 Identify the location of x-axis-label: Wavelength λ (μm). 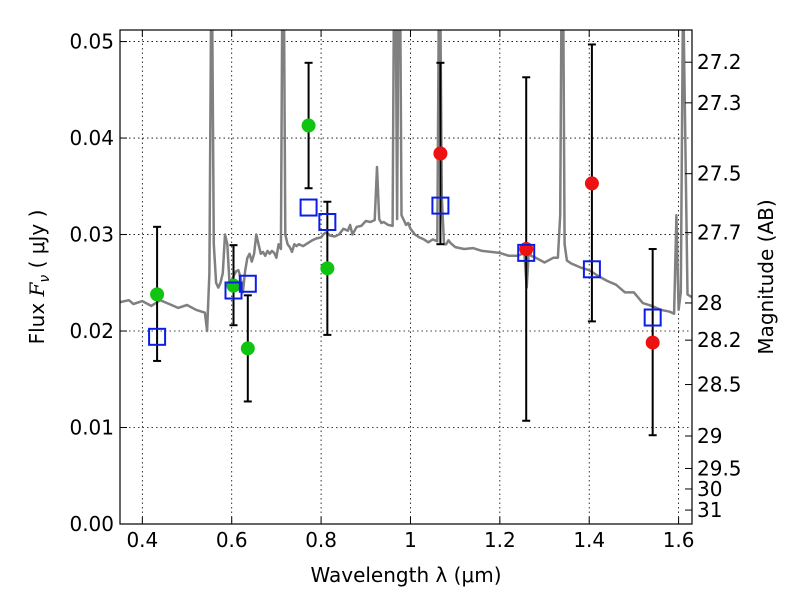
(405, 575).